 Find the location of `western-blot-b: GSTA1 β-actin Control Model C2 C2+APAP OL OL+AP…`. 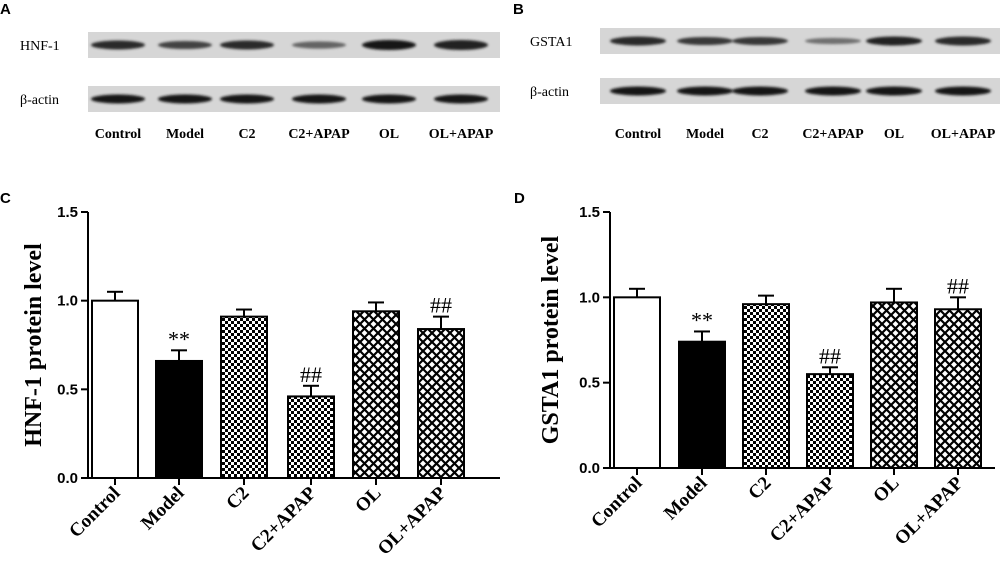

western-blot-b: GSTA1 β-actin Control Model C2 C2+APAP OL OL+AP… is located at coordinates (765, 85).